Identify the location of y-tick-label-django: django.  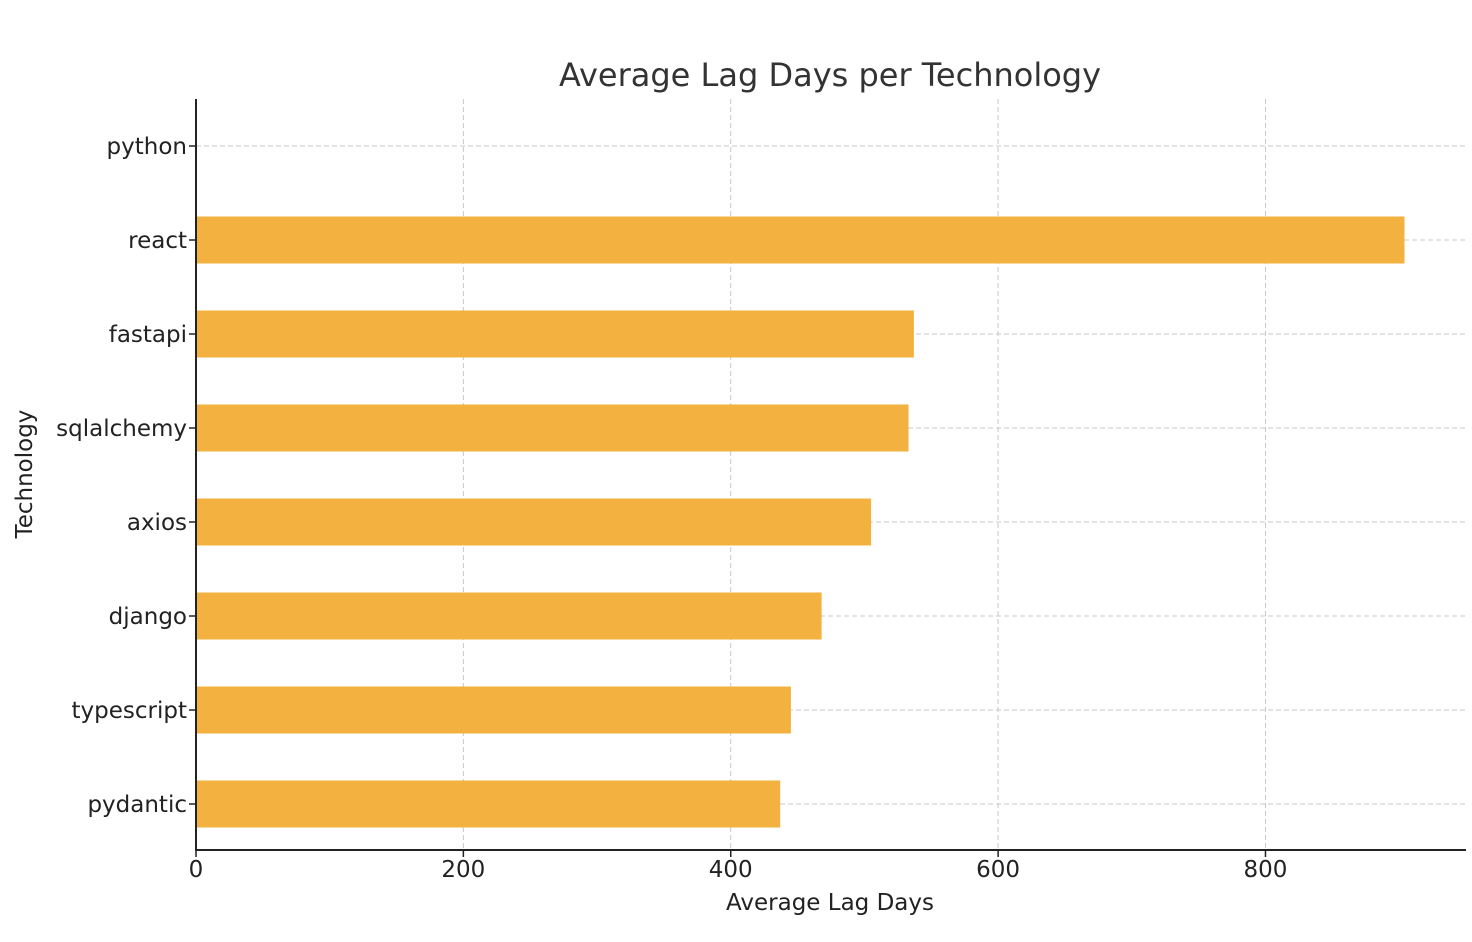
(148, 617).